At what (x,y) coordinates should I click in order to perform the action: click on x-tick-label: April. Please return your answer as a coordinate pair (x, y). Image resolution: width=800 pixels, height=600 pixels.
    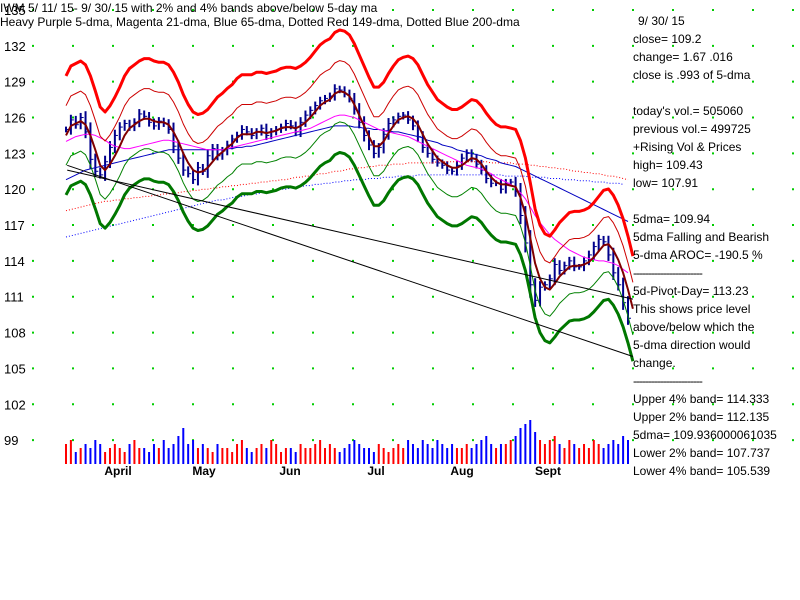
    Looking at the image, I should click on (117, 471).